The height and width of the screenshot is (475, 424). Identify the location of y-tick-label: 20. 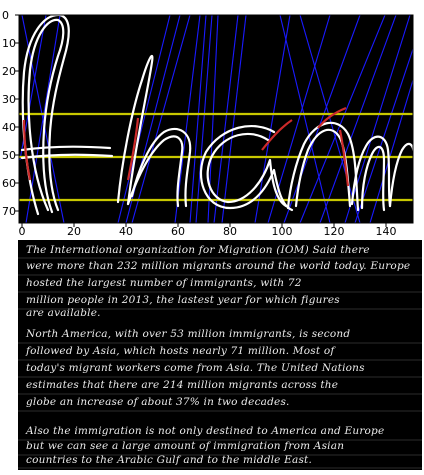
(9, 71).